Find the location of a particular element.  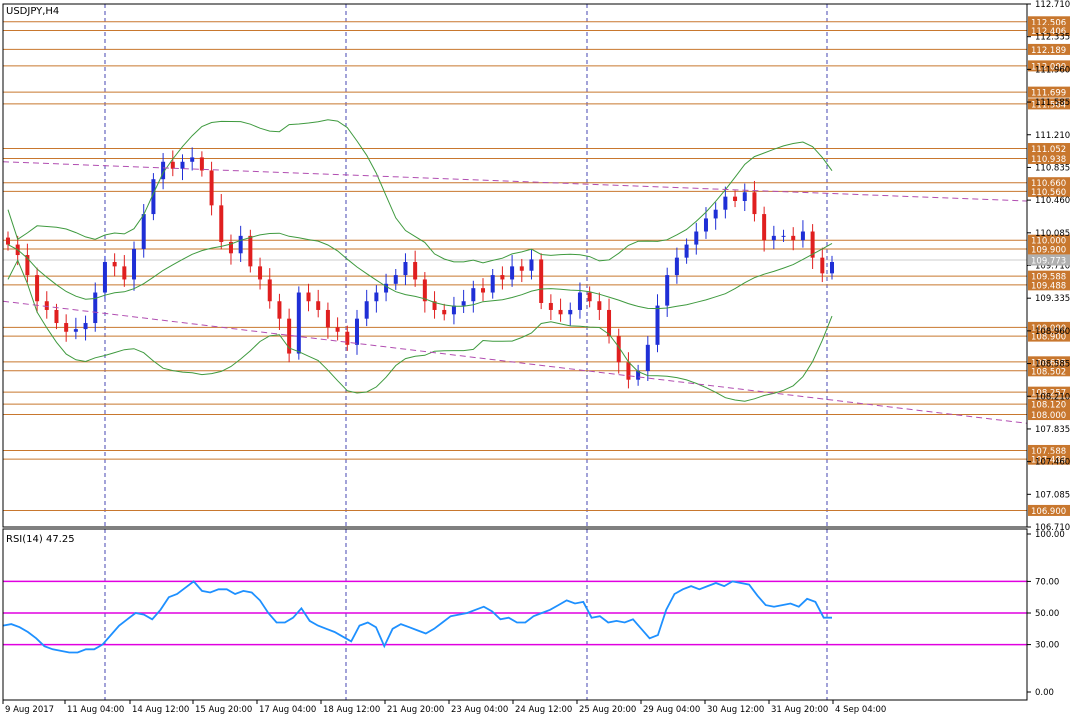

level-price-label: 112.506 is located at coordinates (1048, 23).